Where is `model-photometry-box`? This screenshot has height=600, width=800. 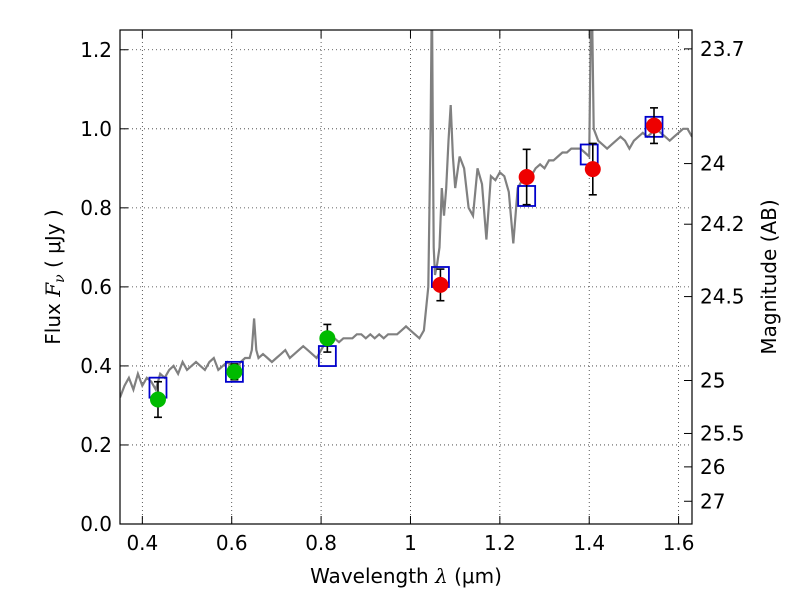
model-photometry-box is located at coordinates (234, 371).